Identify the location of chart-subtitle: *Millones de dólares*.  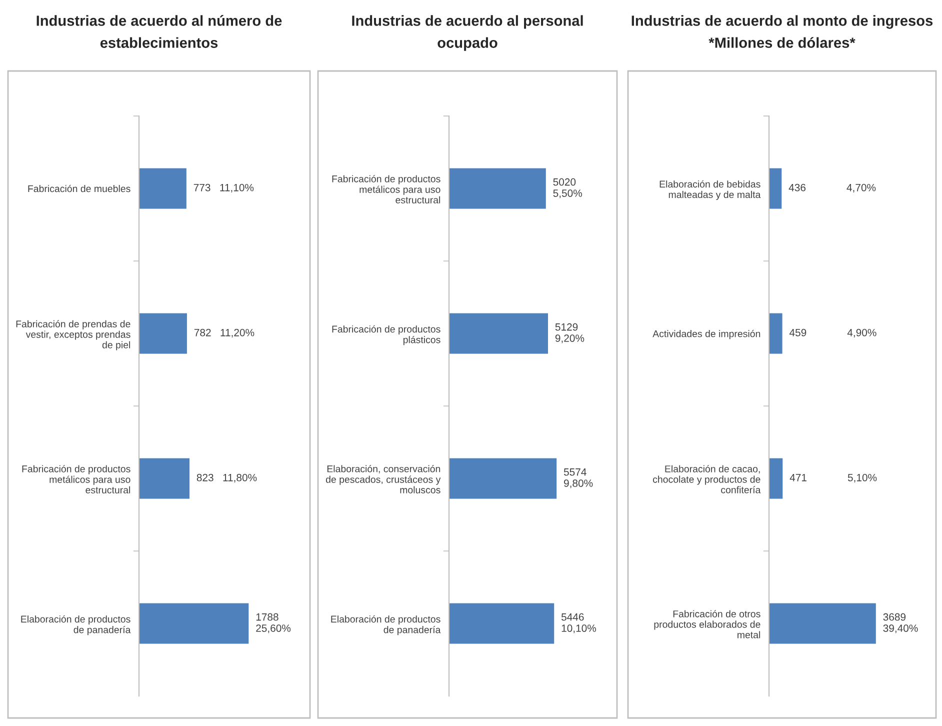
(782, 42).